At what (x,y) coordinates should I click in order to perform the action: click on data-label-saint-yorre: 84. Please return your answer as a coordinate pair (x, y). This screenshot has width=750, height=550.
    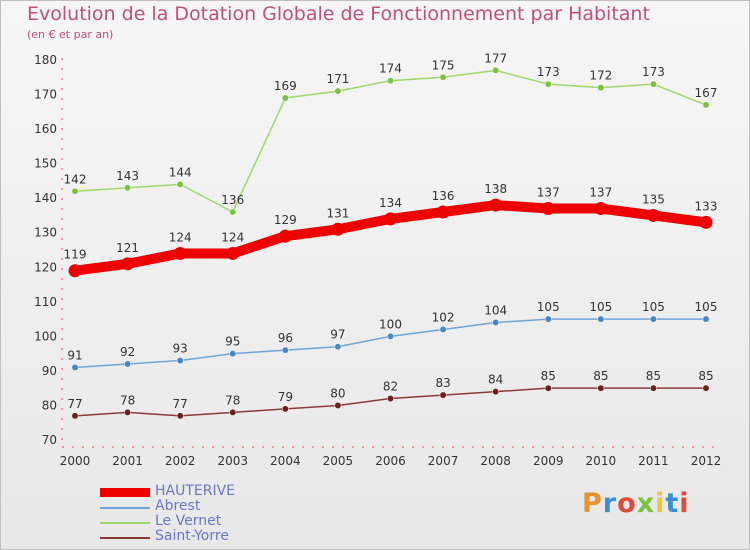
    Looking at the image, I should click on (495, 380).